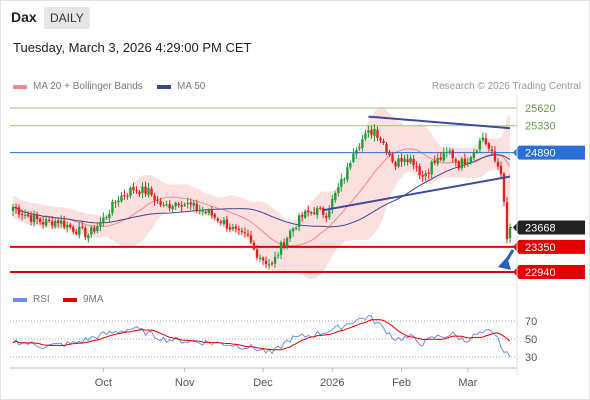  What do you see at coordinates (67, 18) in the screenshot?
I see `period-badge: DAILY` at bounding box center [67, 18].